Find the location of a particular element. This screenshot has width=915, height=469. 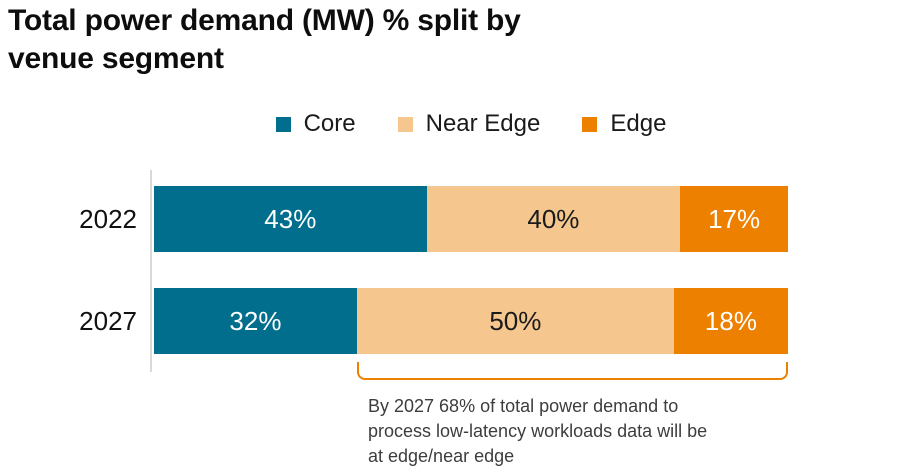

annotation-bracket-area is located at coordinates (471, 371).